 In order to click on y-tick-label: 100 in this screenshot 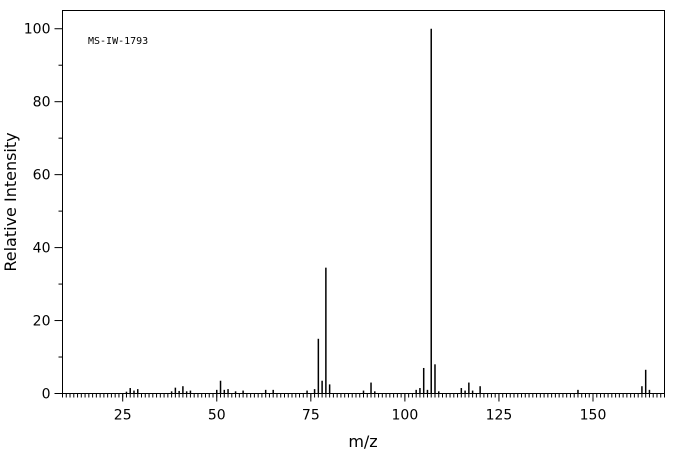, I will do `click(37, 30)`.